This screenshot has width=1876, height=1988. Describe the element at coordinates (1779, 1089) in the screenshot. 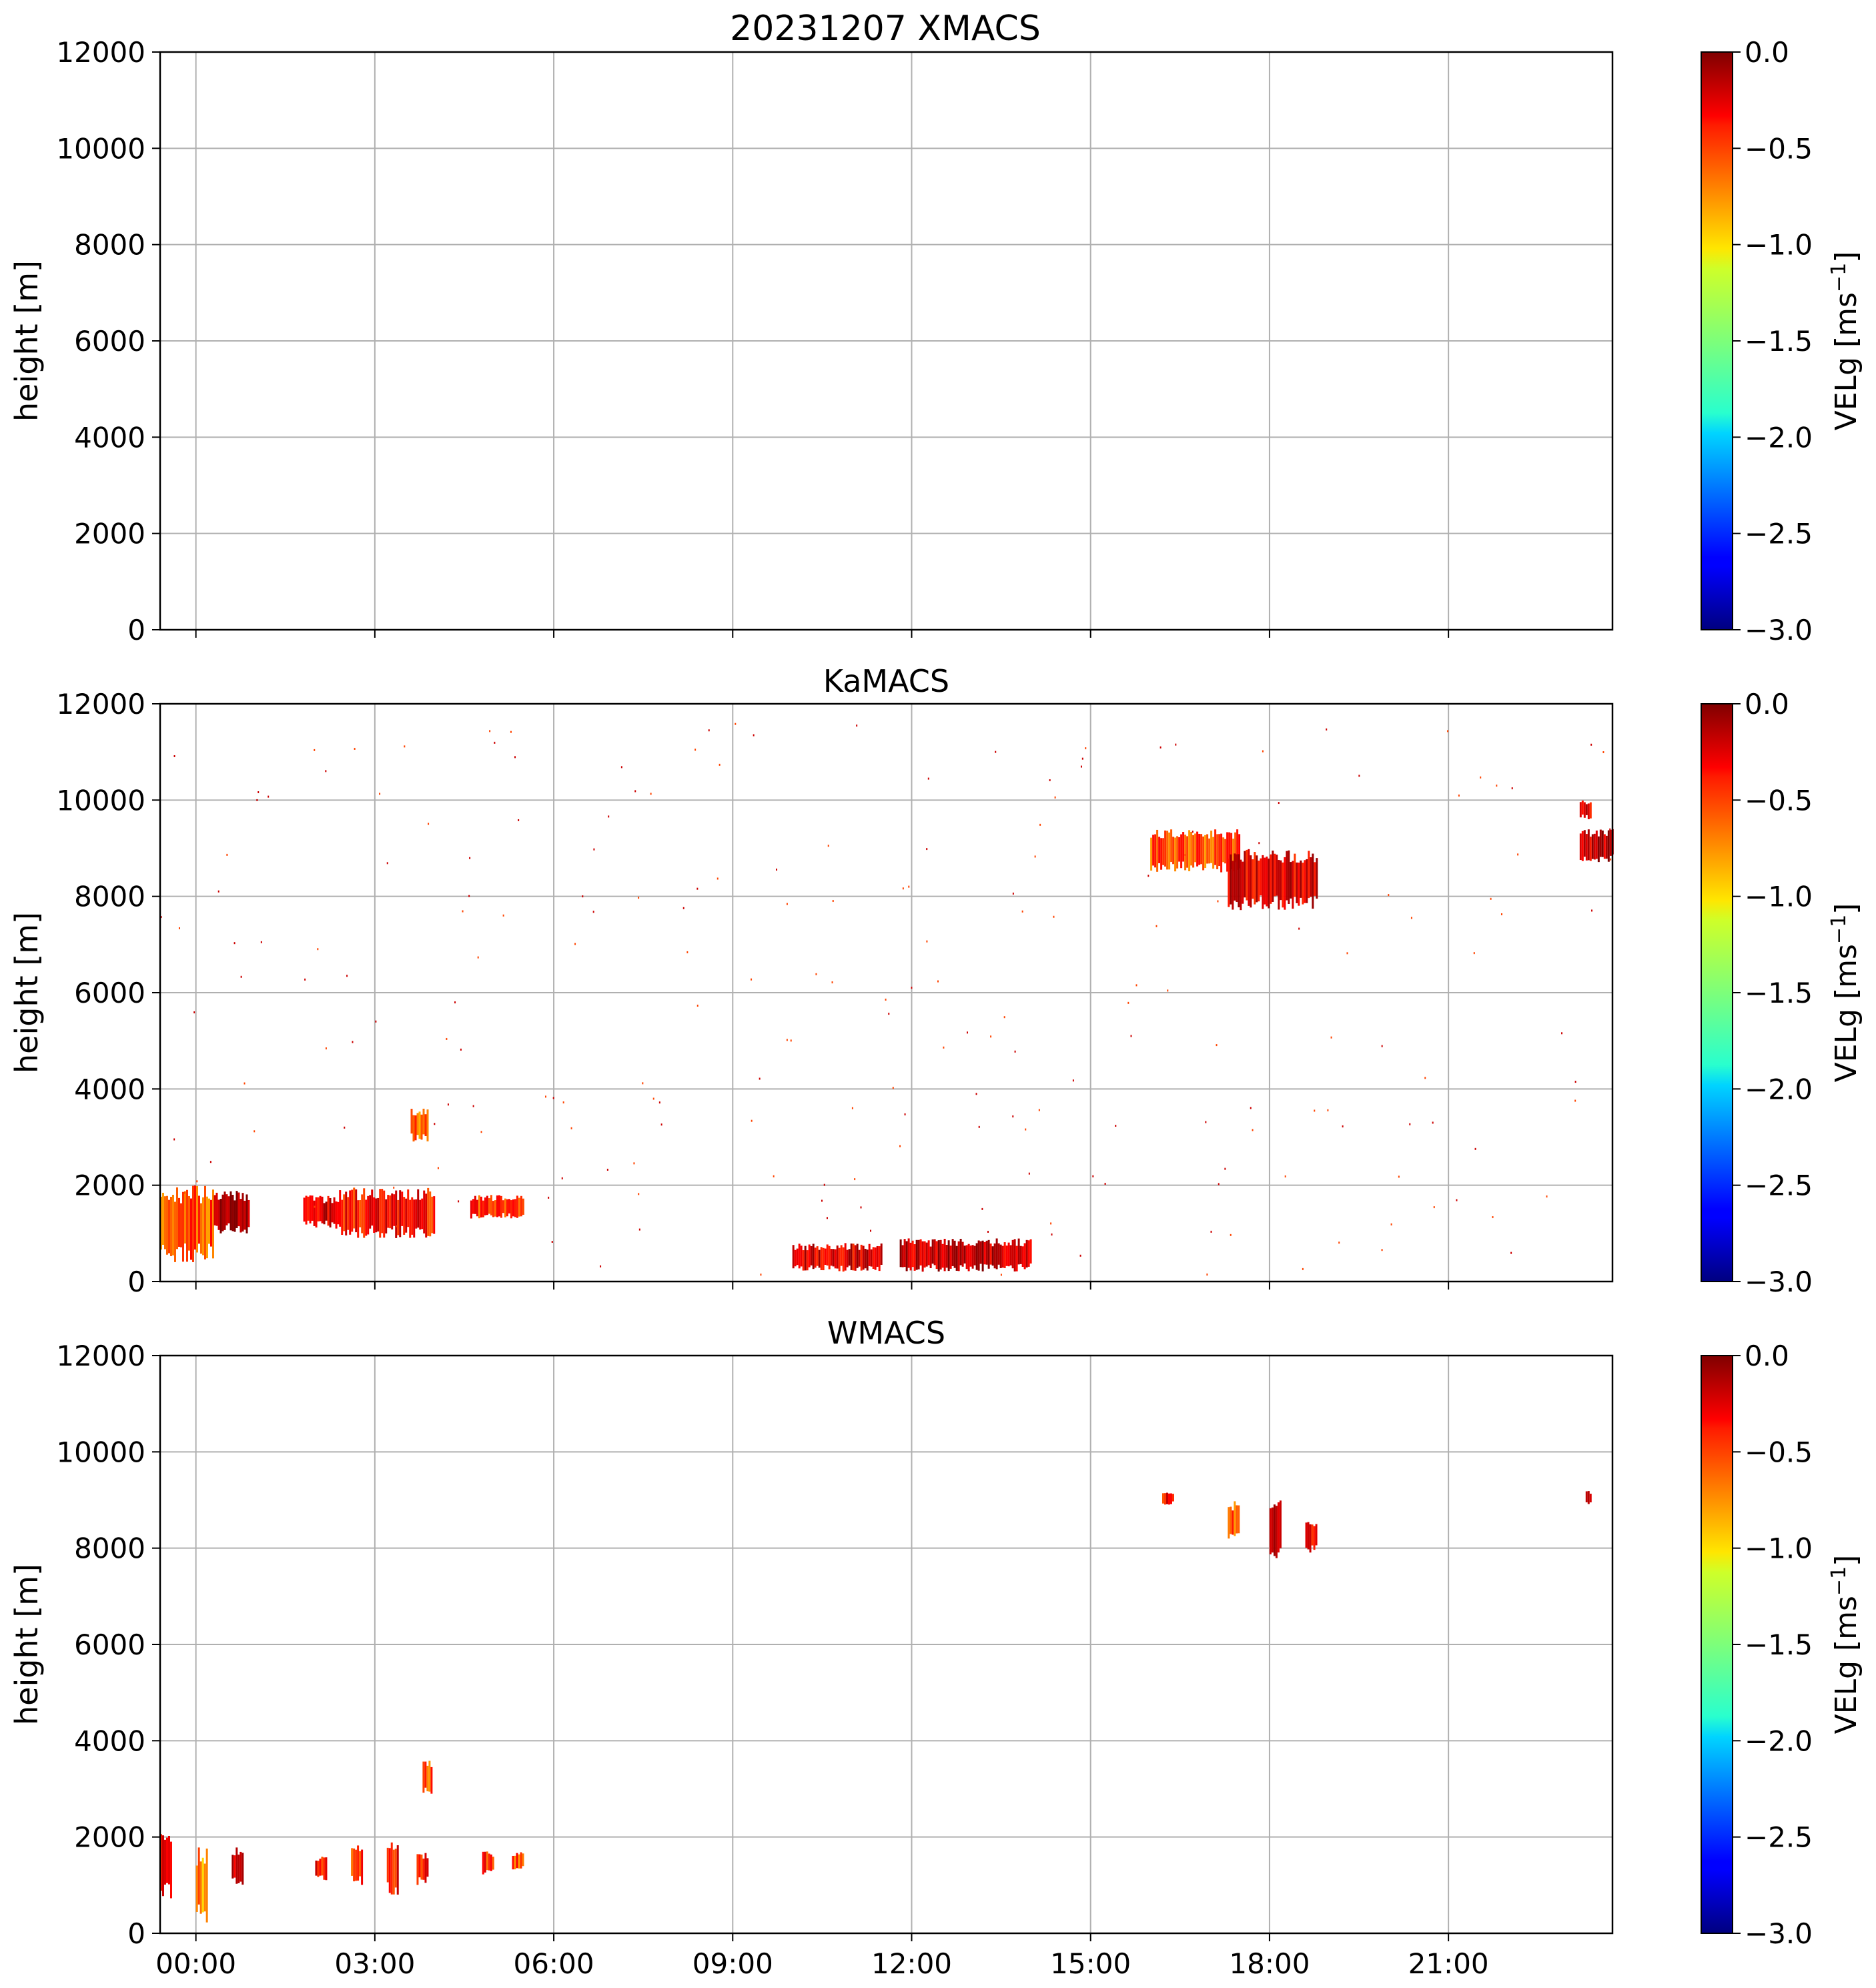

I see `colorbar-tick-label: −2.0` at that location.